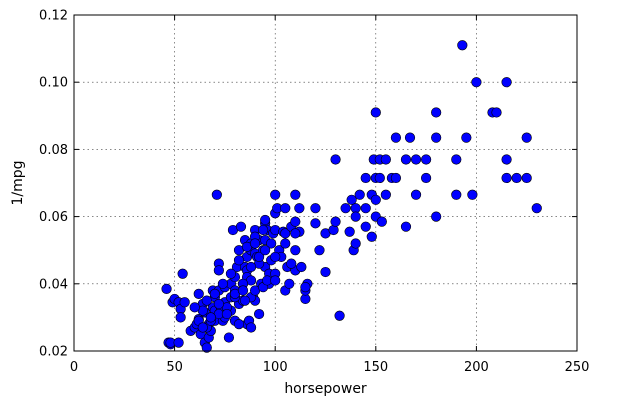 Image resolution: width=626 pixels, height=402 pixels. I want to click on x-tick-label: 50, so click(174, 367).